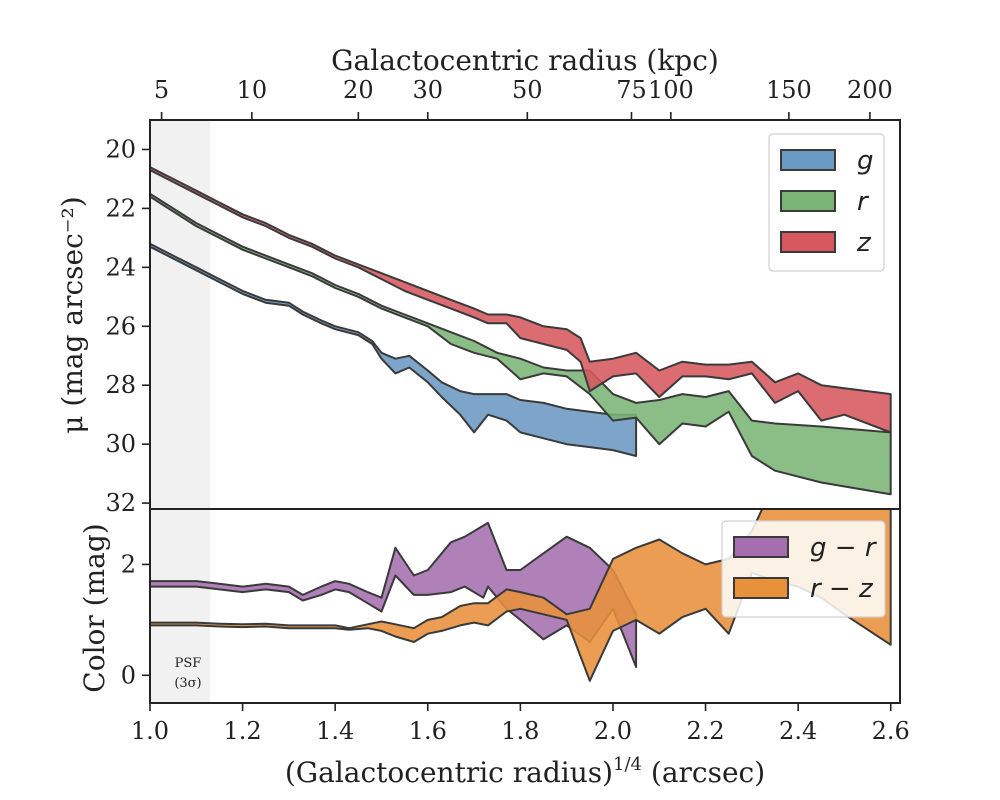  I want to click on legend-label: r − z, so click(842, 589).